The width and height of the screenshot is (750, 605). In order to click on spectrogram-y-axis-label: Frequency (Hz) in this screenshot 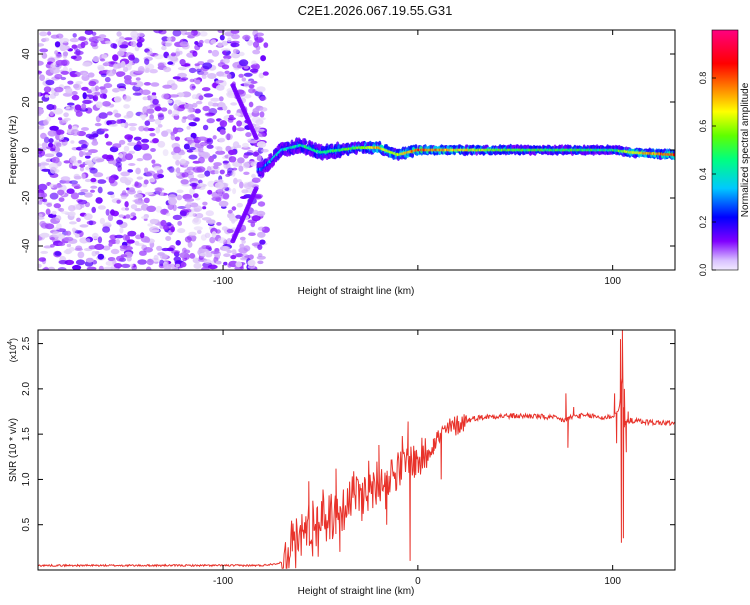, I will do `click(13, 150)`.